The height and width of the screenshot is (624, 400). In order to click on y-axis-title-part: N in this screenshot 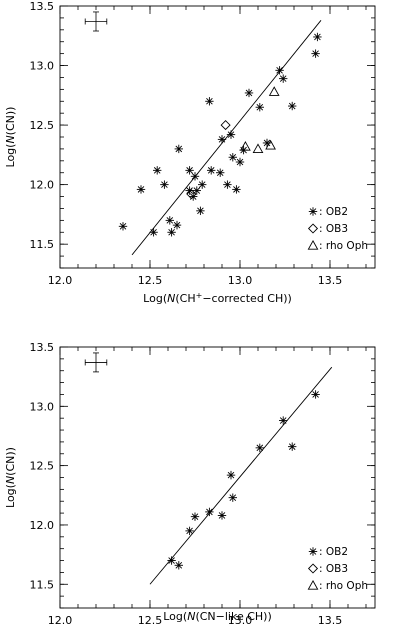, I will do `click(10, 139)`.